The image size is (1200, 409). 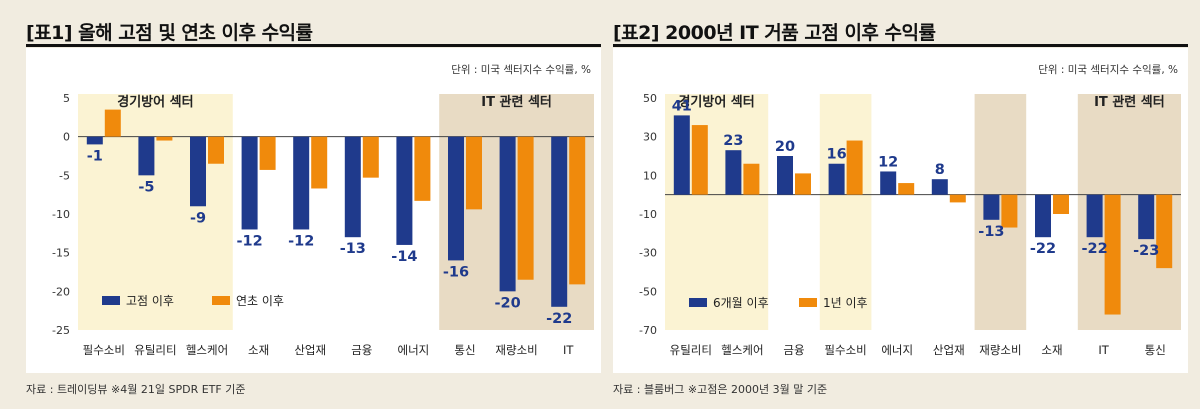 I want to click on x-tick-label: 금융, so click(x=793, y=350).